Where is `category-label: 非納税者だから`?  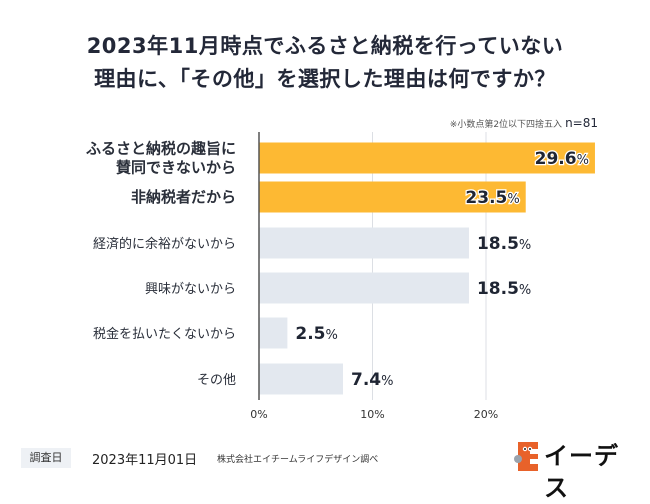
category-label: 非納税者だから is located at coordinates (183, 197).